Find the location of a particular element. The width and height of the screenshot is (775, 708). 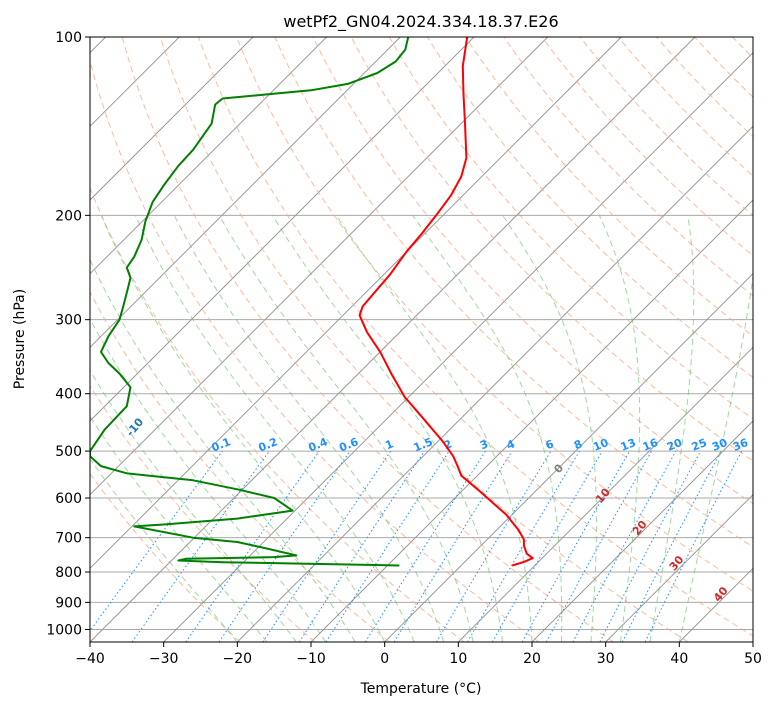

x-tick-label: −10 is located at coordinates (311, 659).